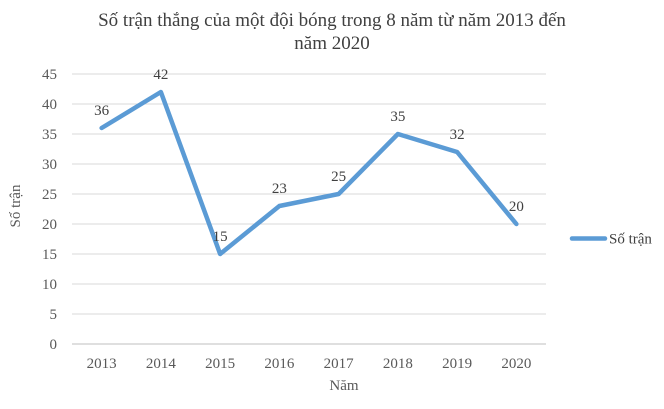 The width and height of the screenshot is (664, 409). Describe the element at coordinates (279, 189) in the screenshot. I see `data-label: 23` at that location.